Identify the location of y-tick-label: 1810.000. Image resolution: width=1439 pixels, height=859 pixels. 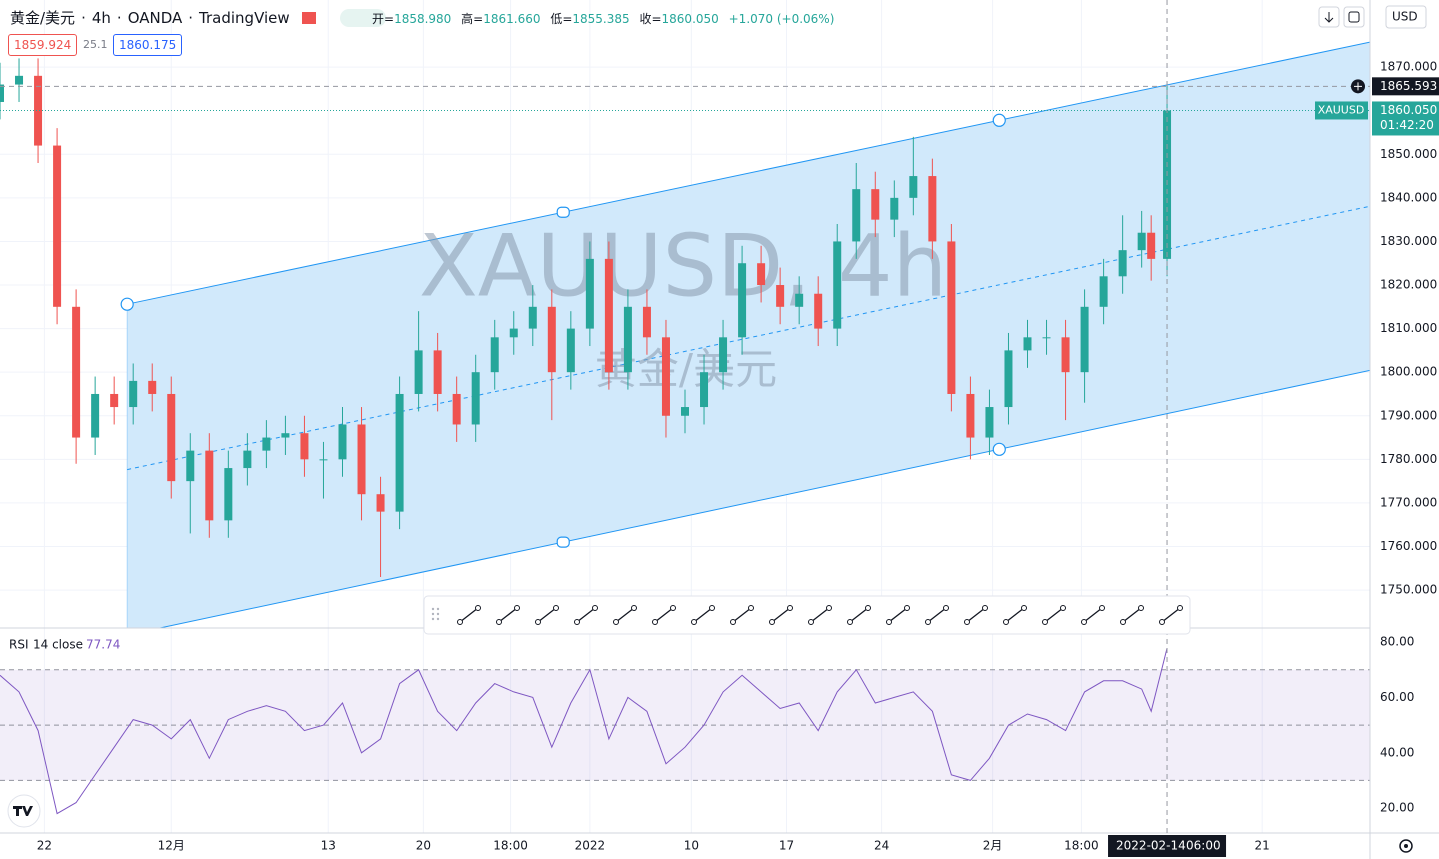
(1408, 328).